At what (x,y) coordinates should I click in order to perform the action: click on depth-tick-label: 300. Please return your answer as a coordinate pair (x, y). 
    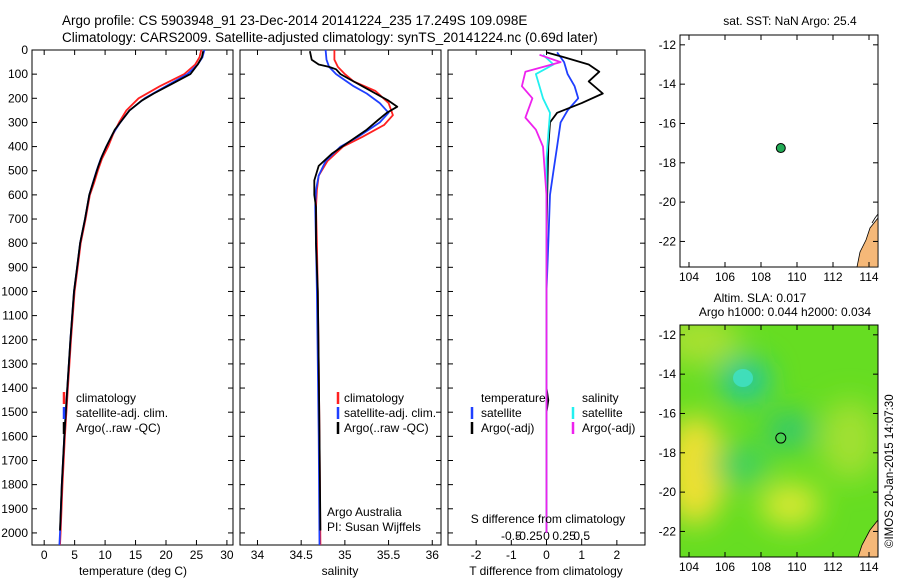
    Looking at the image, I should click on (18, 122).